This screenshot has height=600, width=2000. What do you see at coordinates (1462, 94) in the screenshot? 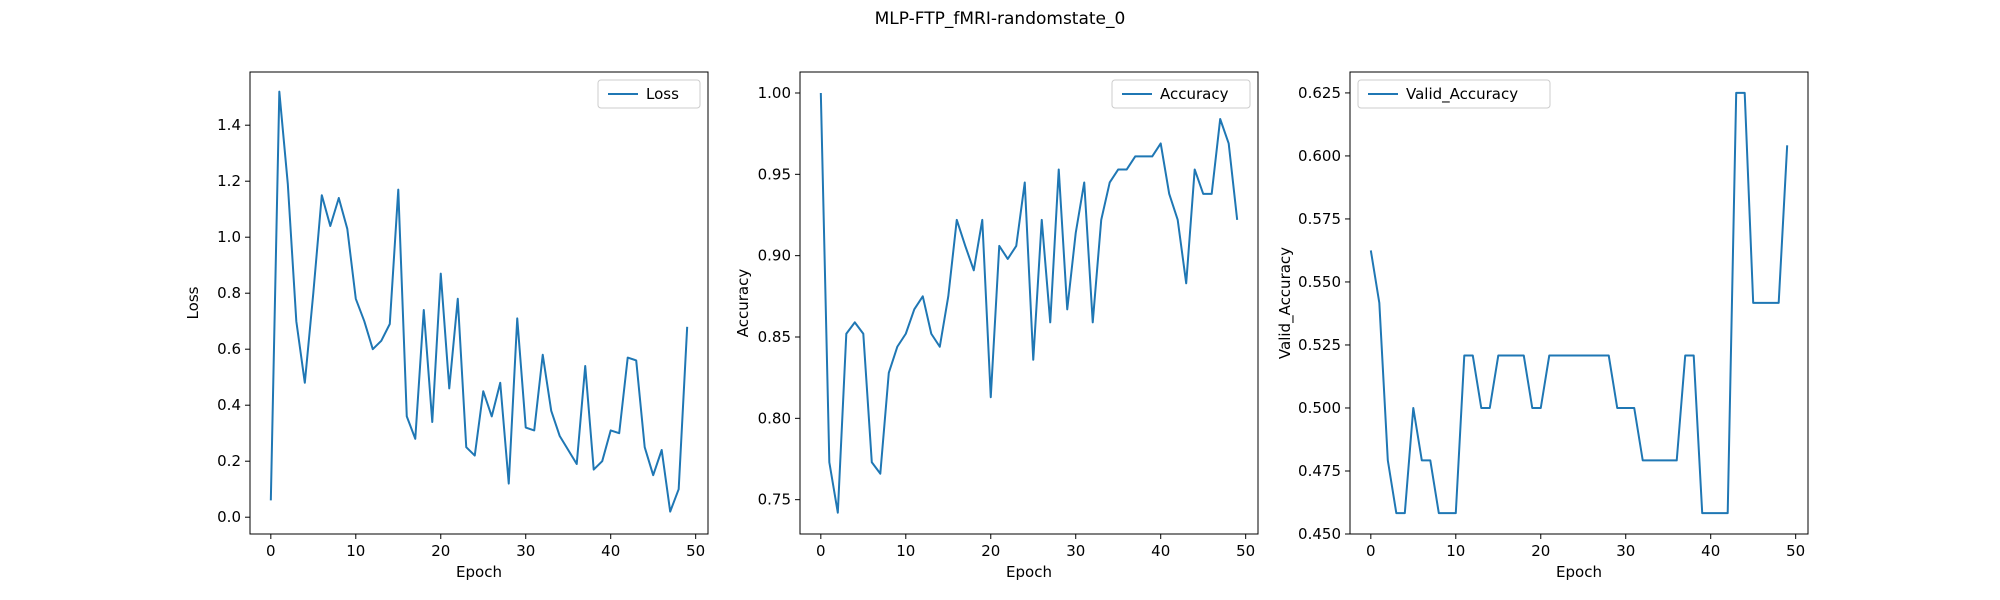
I see `legend-label: Valid_Accuracy` at bounding box center [1462, 94].